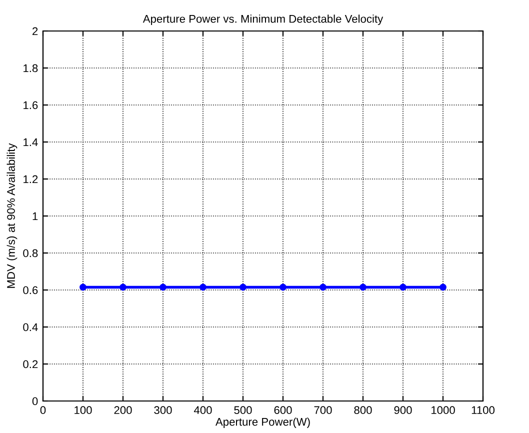  I want to click on y-tick-label: 2, so click(35, 31).